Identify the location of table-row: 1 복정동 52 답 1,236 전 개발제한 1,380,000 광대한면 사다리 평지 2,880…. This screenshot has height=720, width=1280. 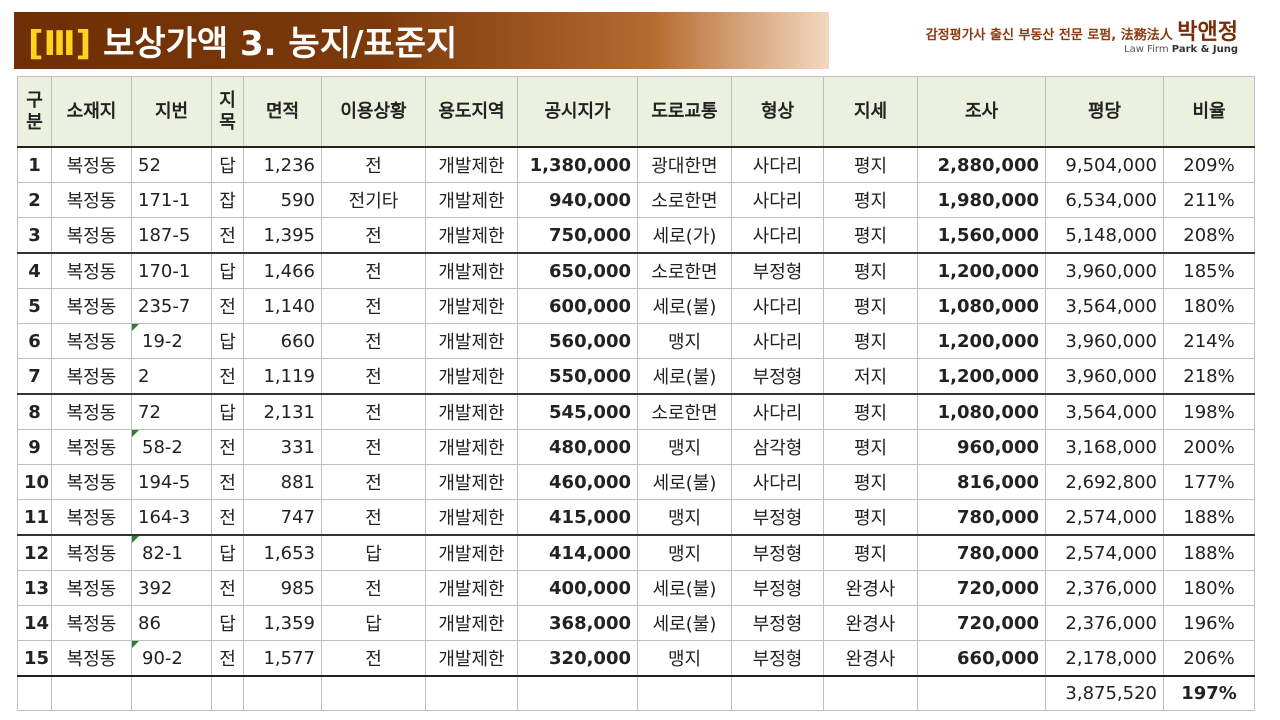
(636, 164).